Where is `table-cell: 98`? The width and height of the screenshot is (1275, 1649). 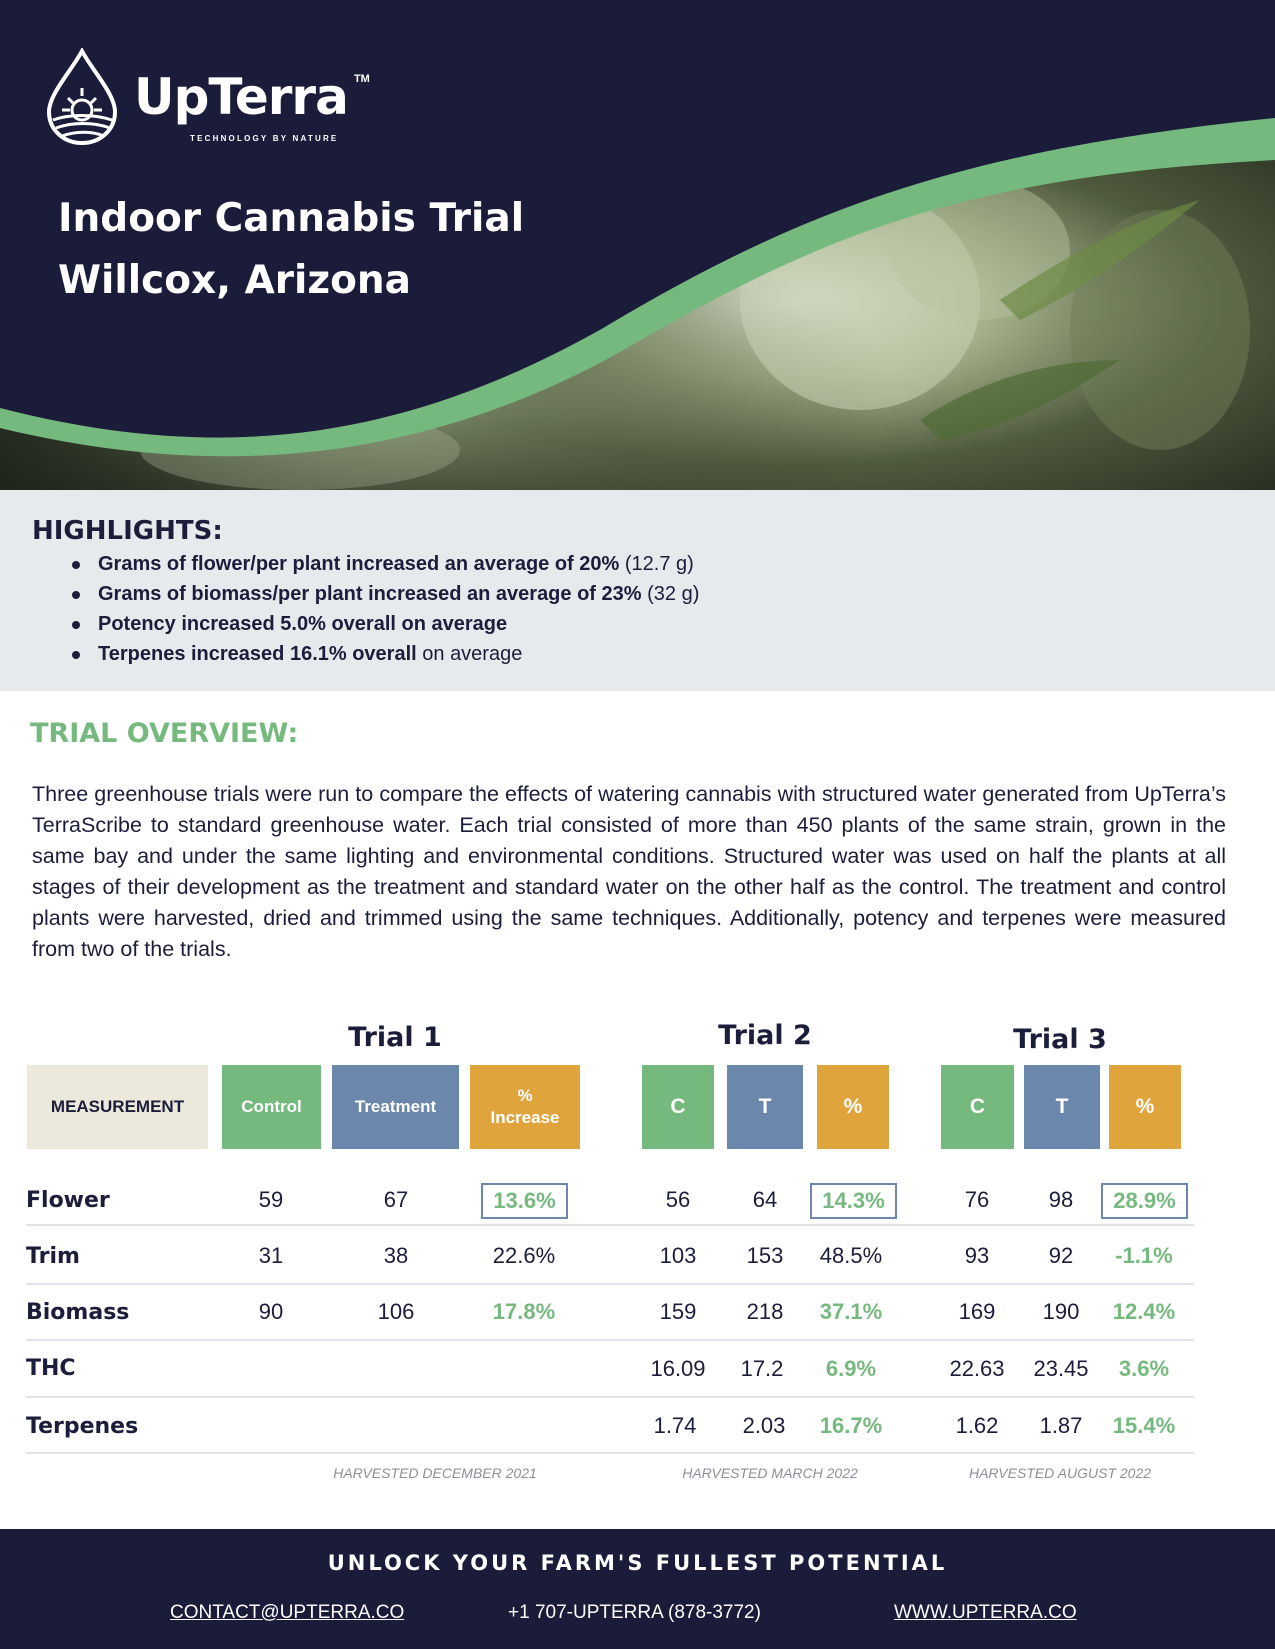 table-cell: 98 is located at coordinates (1061, 1199).